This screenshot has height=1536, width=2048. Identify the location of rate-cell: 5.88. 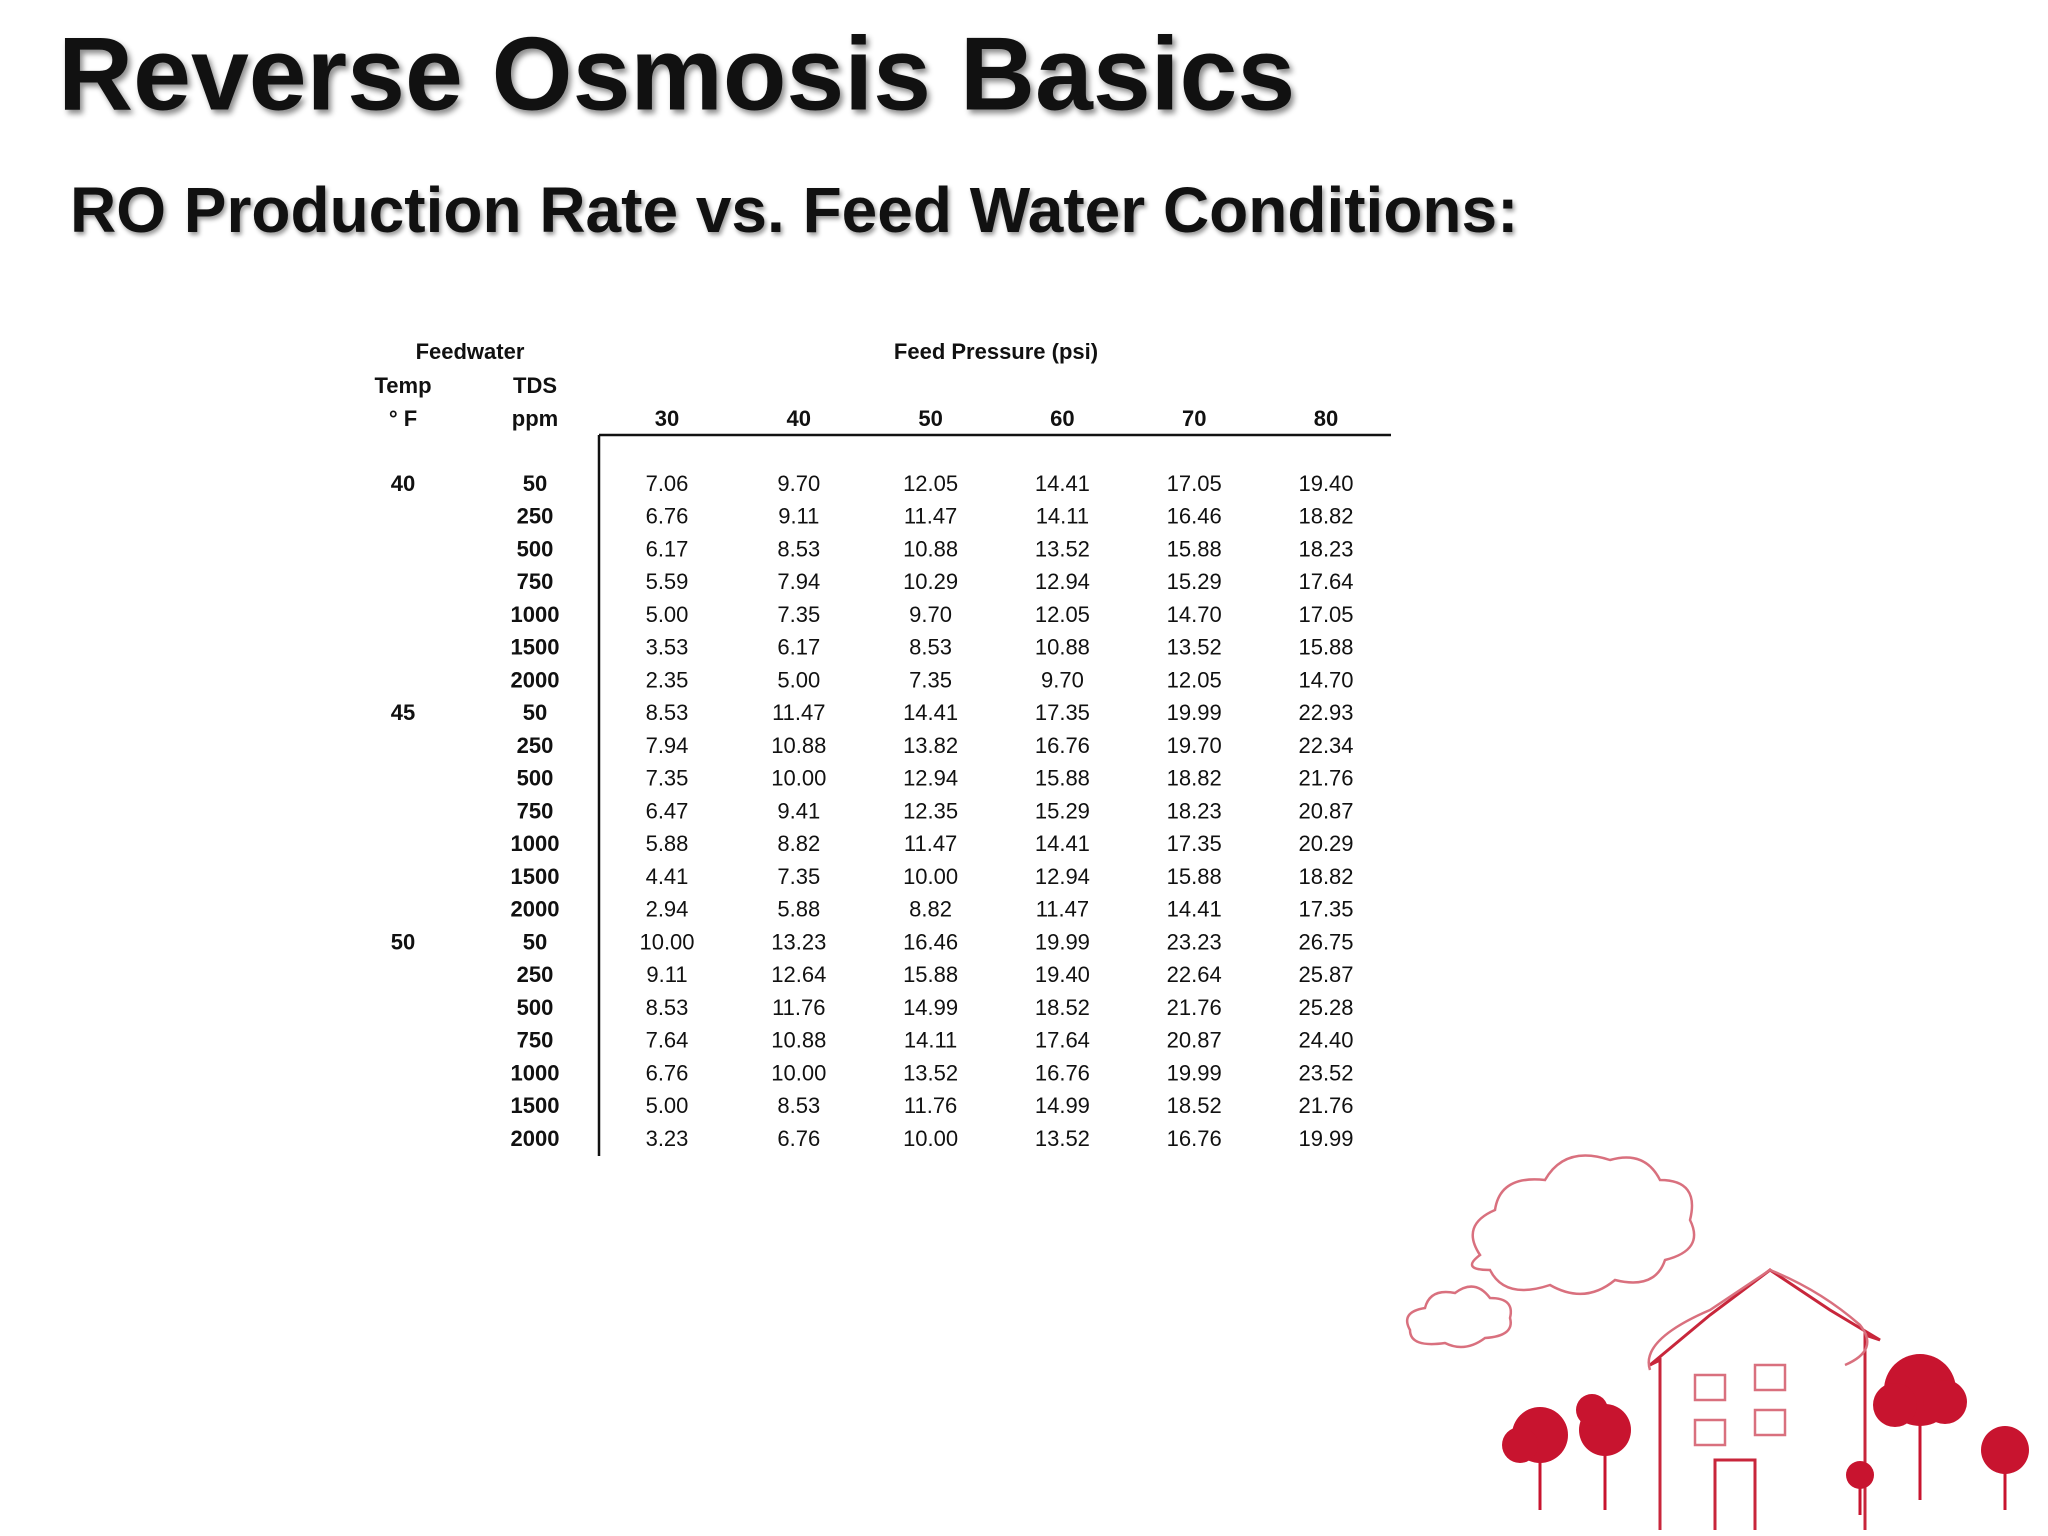
(667, 843).